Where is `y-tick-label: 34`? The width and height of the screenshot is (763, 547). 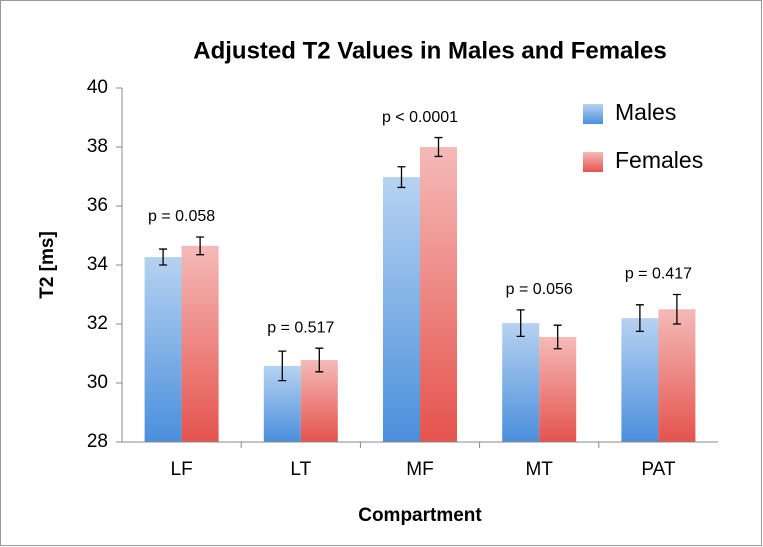
y-tick-label: 34 is located at coordinates (98, 264).